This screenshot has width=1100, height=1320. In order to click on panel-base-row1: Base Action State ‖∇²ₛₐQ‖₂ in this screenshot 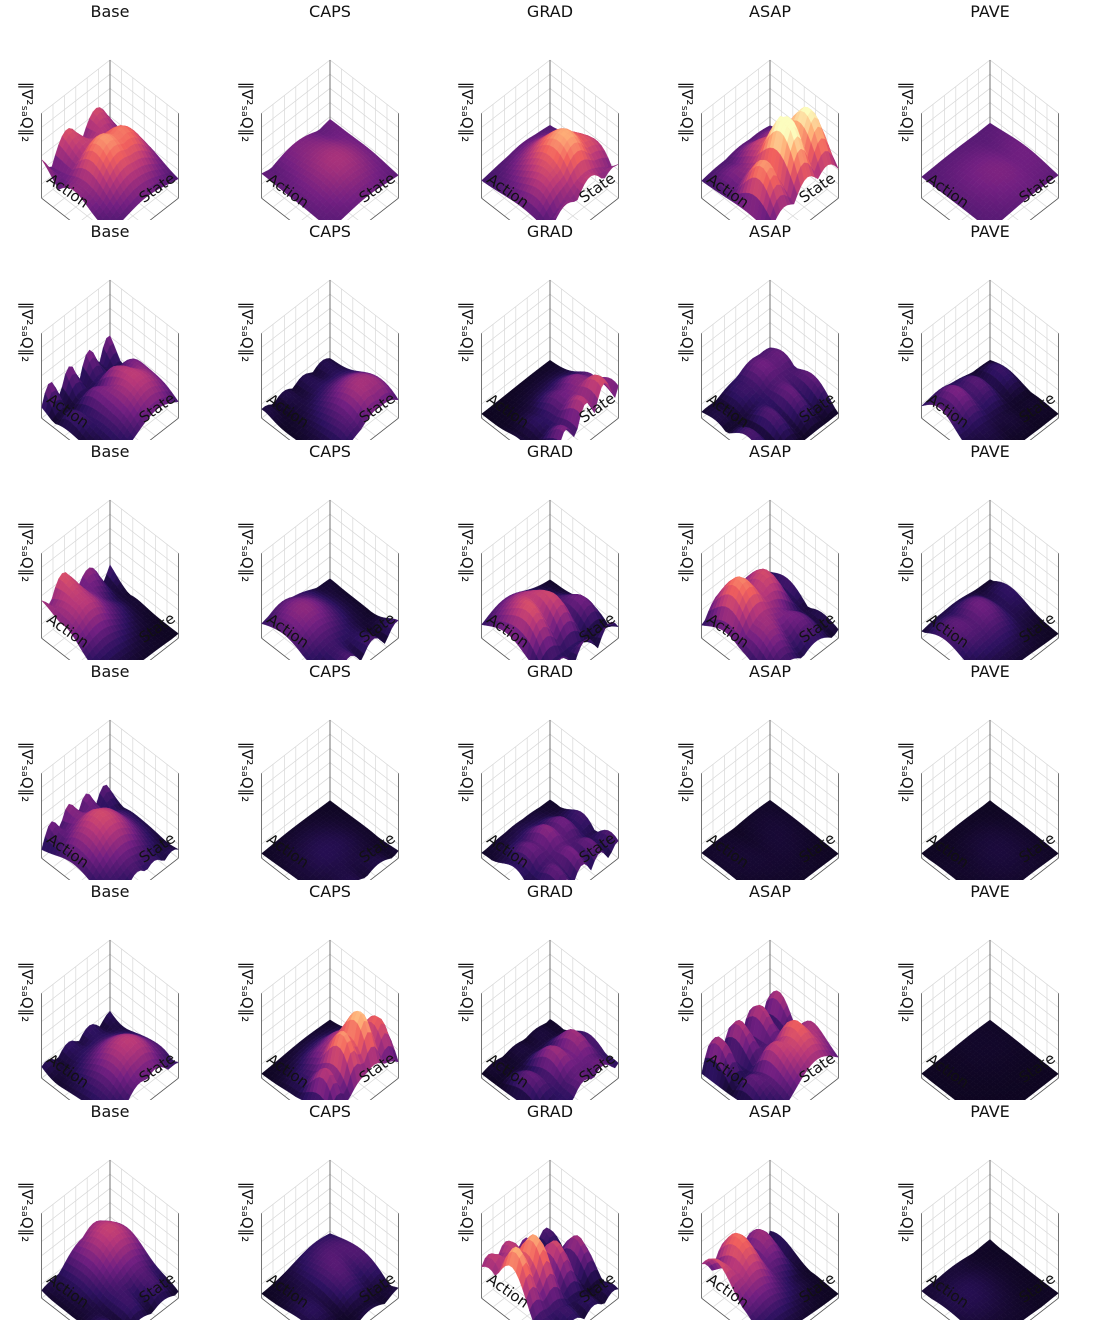, I will do `click(110, 110)`.